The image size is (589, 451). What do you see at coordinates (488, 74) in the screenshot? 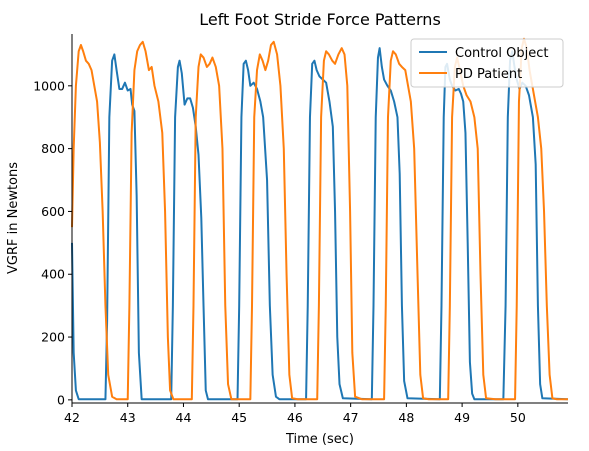
I see `legend-label-pd-patient: PD Patient` at bounding box center [488, 74].